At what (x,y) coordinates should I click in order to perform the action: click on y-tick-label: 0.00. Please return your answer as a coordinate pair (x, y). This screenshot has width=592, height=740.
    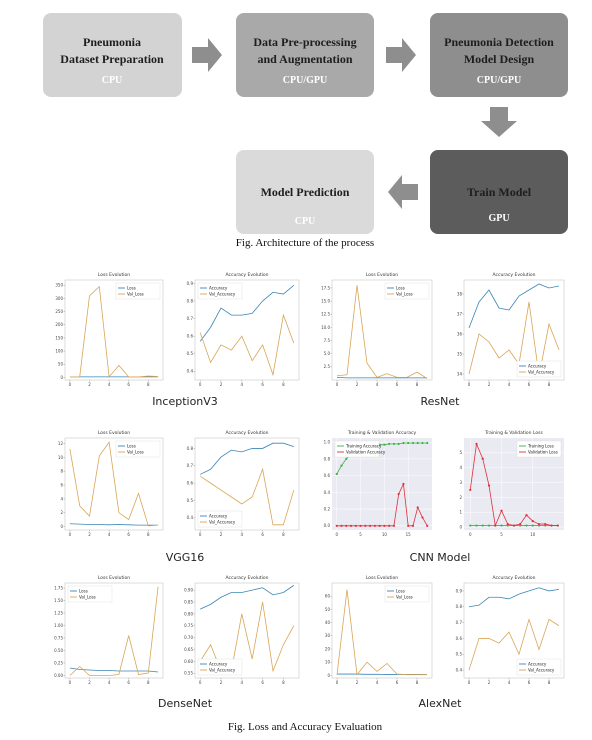
    Looking at the image, I should click on (58, 675).